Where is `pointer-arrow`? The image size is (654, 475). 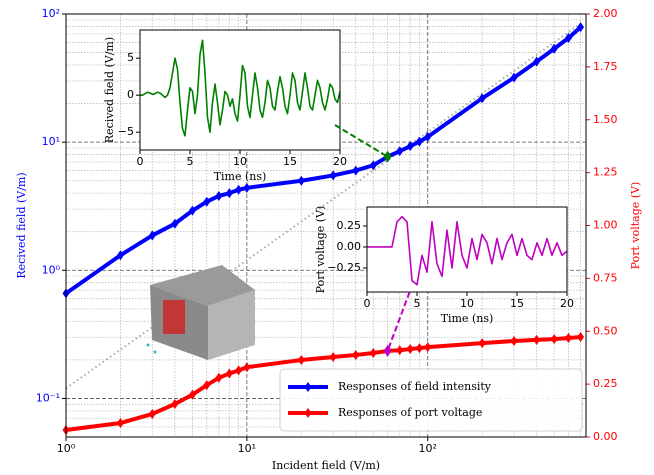 pointer-arrow is located at coordinates (398, 321).